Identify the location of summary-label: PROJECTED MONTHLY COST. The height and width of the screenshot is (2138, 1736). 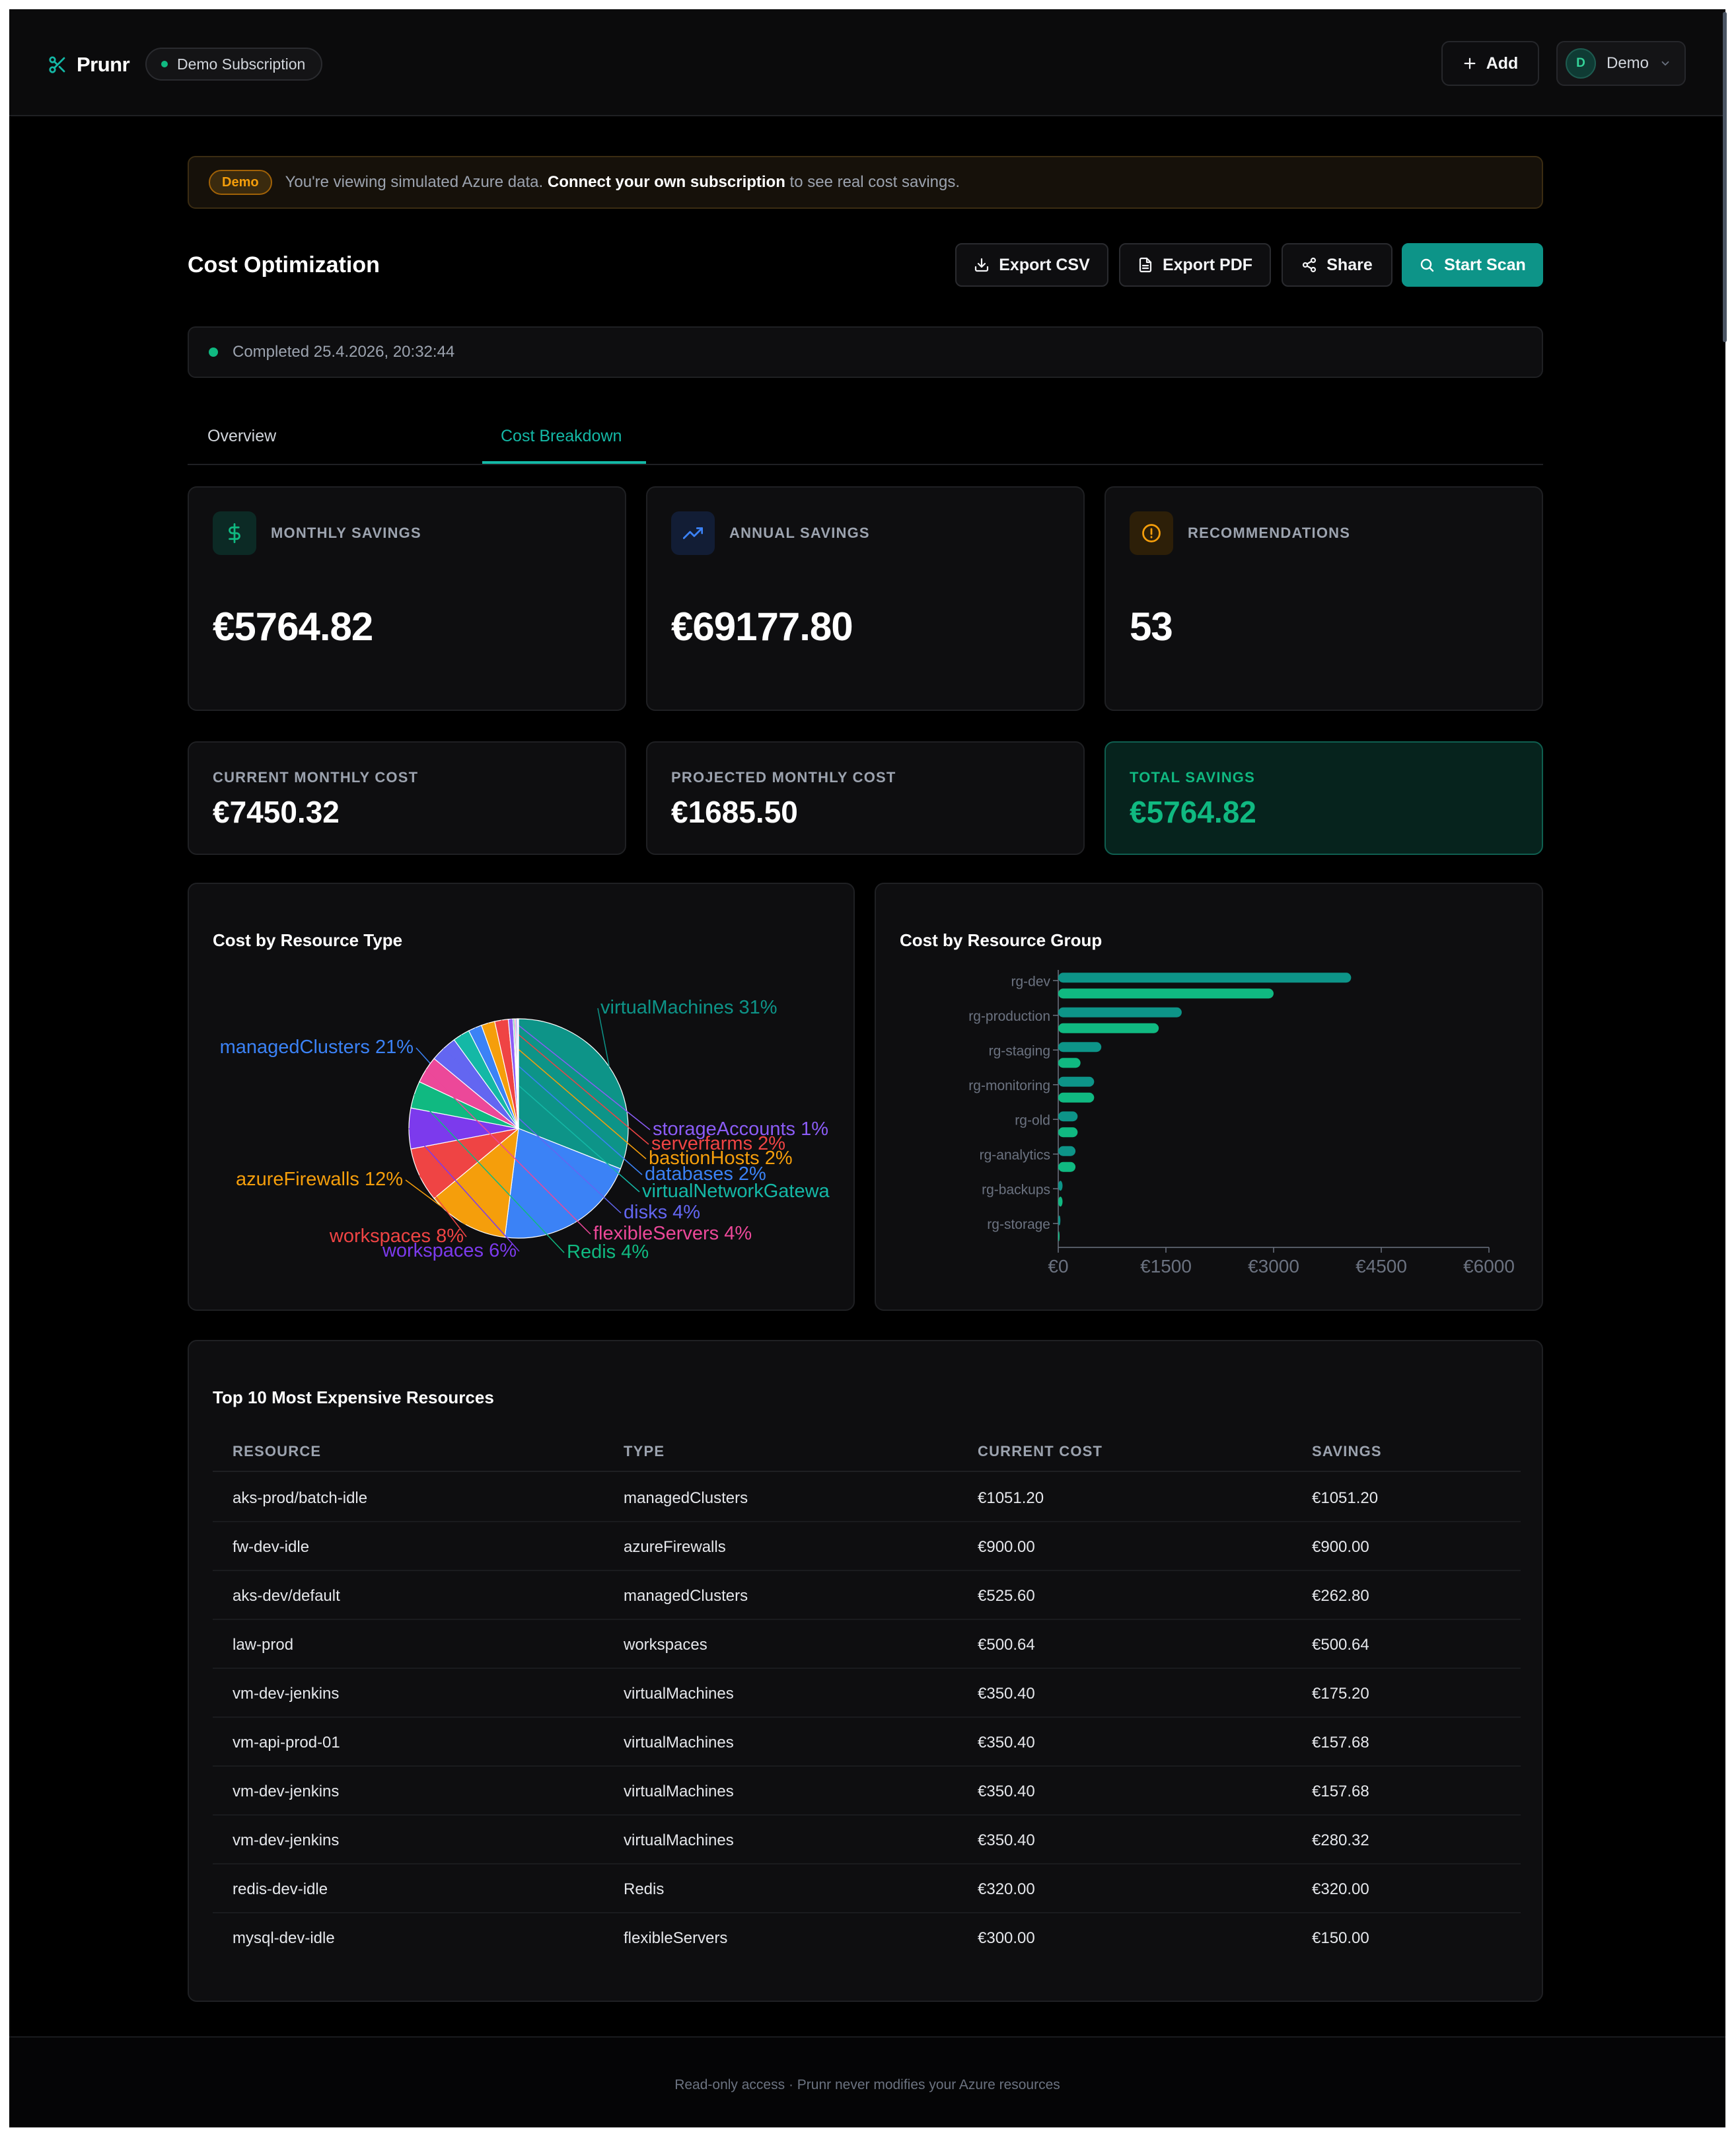
(783, 777).